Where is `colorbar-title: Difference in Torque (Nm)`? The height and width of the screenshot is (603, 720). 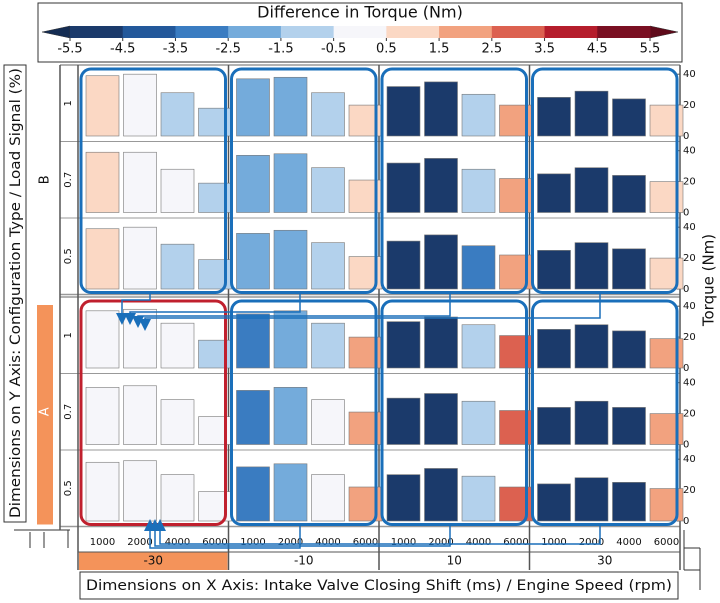
colorbar-title: Difference in Torque (Nm) is located at coordinates (360, 12).